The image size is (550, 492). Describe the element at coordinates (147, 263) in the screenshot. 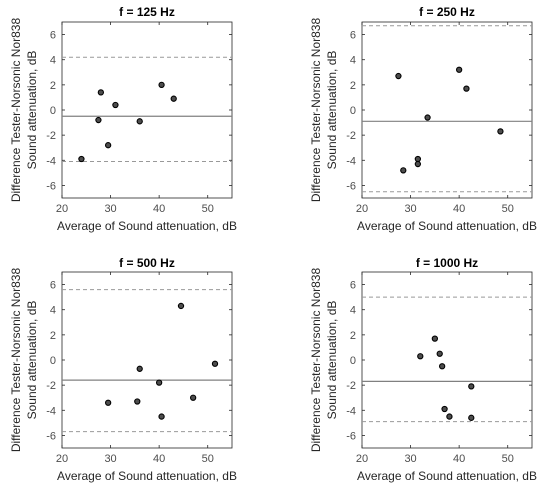

I see `chart-title: f = 500 Hz` at that location.